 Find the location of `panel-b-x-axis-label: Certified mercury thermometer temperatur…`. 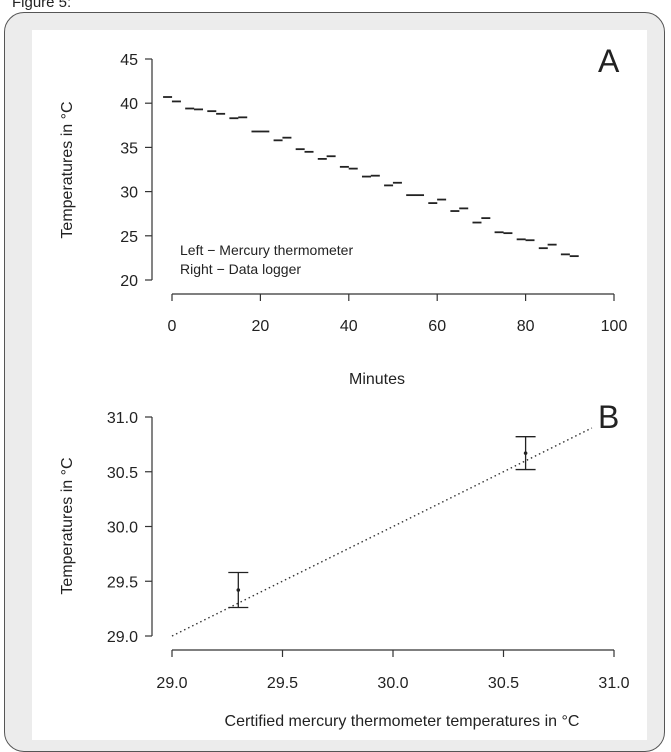

panel-b-x-axis-label: Certified mercury thermometer temperatur… is located at coordinates (402, 721).